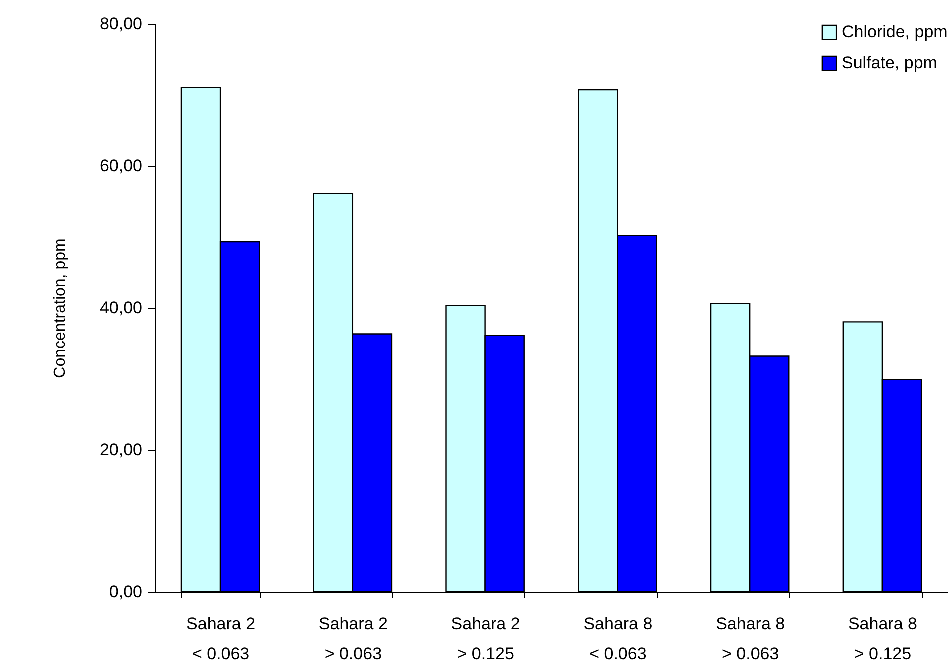 This screenshot has width=949, height=671. Describe the element at coordinates (121, 450) in the screenshot. I see `y-tick-label: 20,00` at that location.